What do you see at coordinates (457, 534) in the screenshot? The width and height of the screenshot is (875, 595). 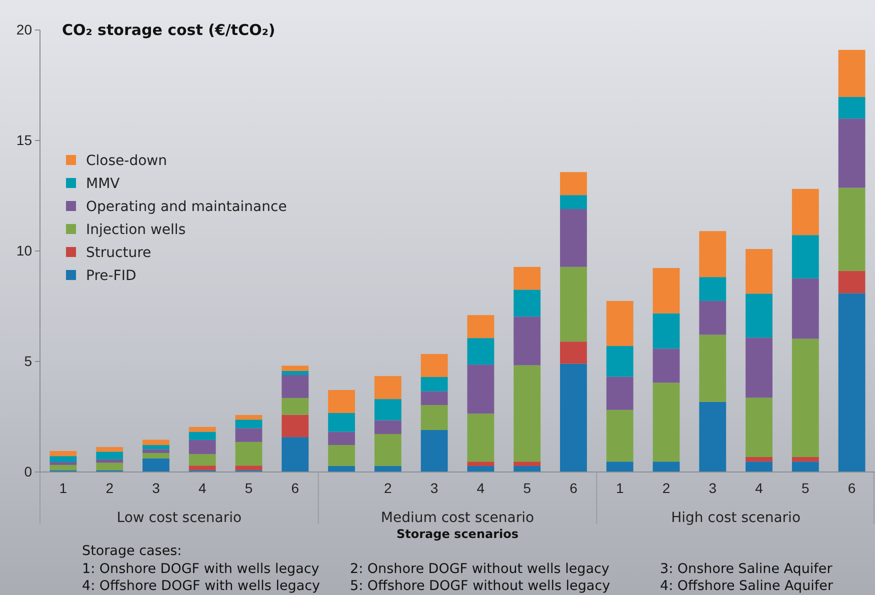 I see `x-axis-title: Storage scenarios` at bounding box center [457, 534].